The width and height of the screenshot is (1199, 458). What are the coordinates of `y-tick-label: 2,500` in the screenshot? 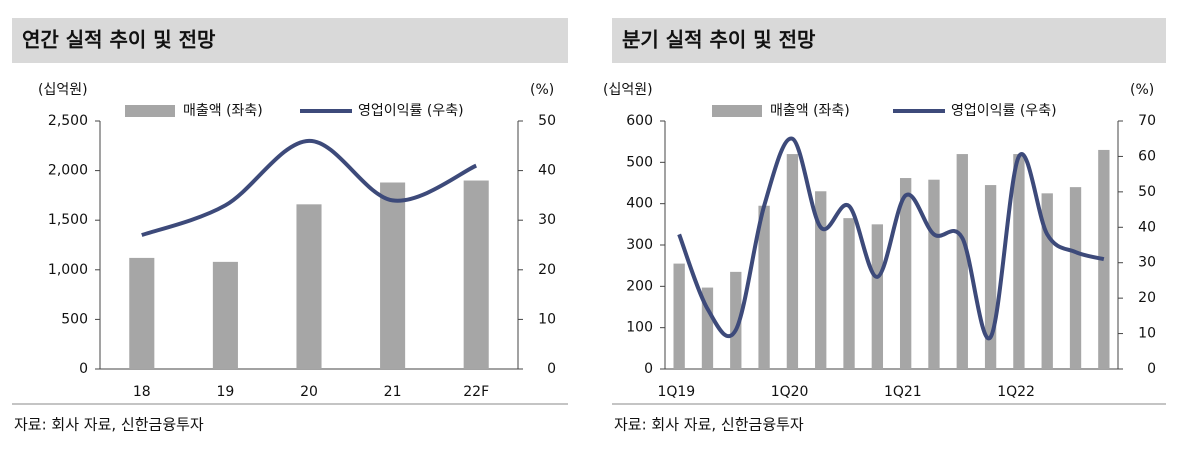 It's located at (68, 121).